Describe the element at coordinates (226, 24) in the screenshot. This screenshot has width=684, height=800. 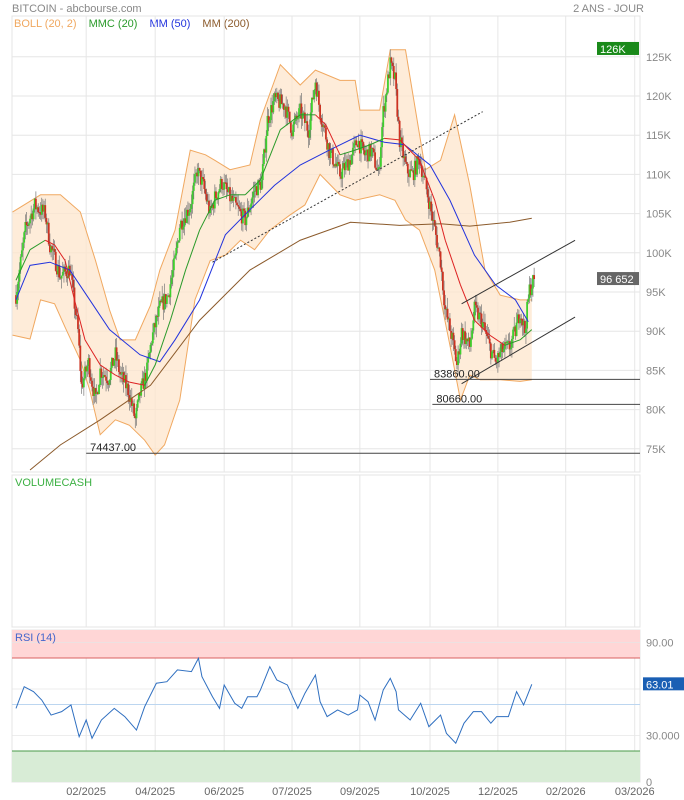
I see `legend-mm200: MM (200)` at that location.